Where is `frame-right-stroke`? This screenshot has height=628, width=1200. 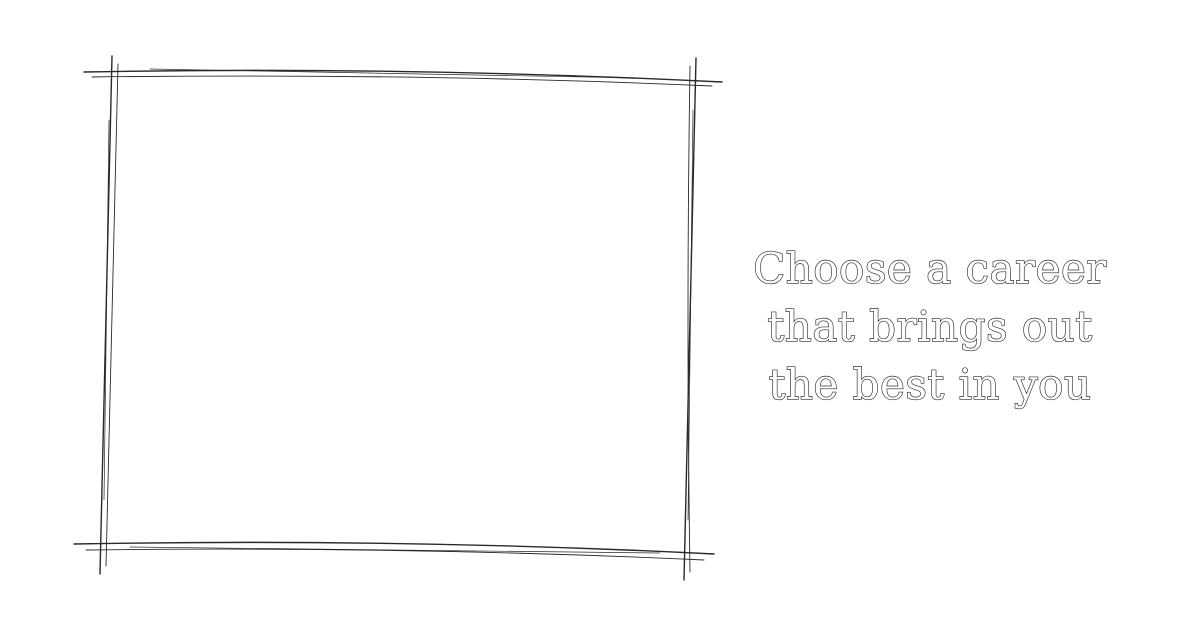 frame-right-stroke is located at coordinates (690, 319).